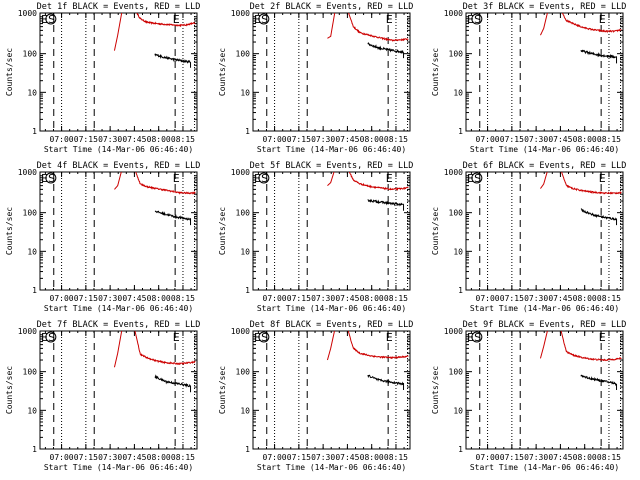  Describe the element at coordinates (545, 7) in the screenshot. I see `panel-title: Det 3f BLACK = Events, RED = LLD` at that location.